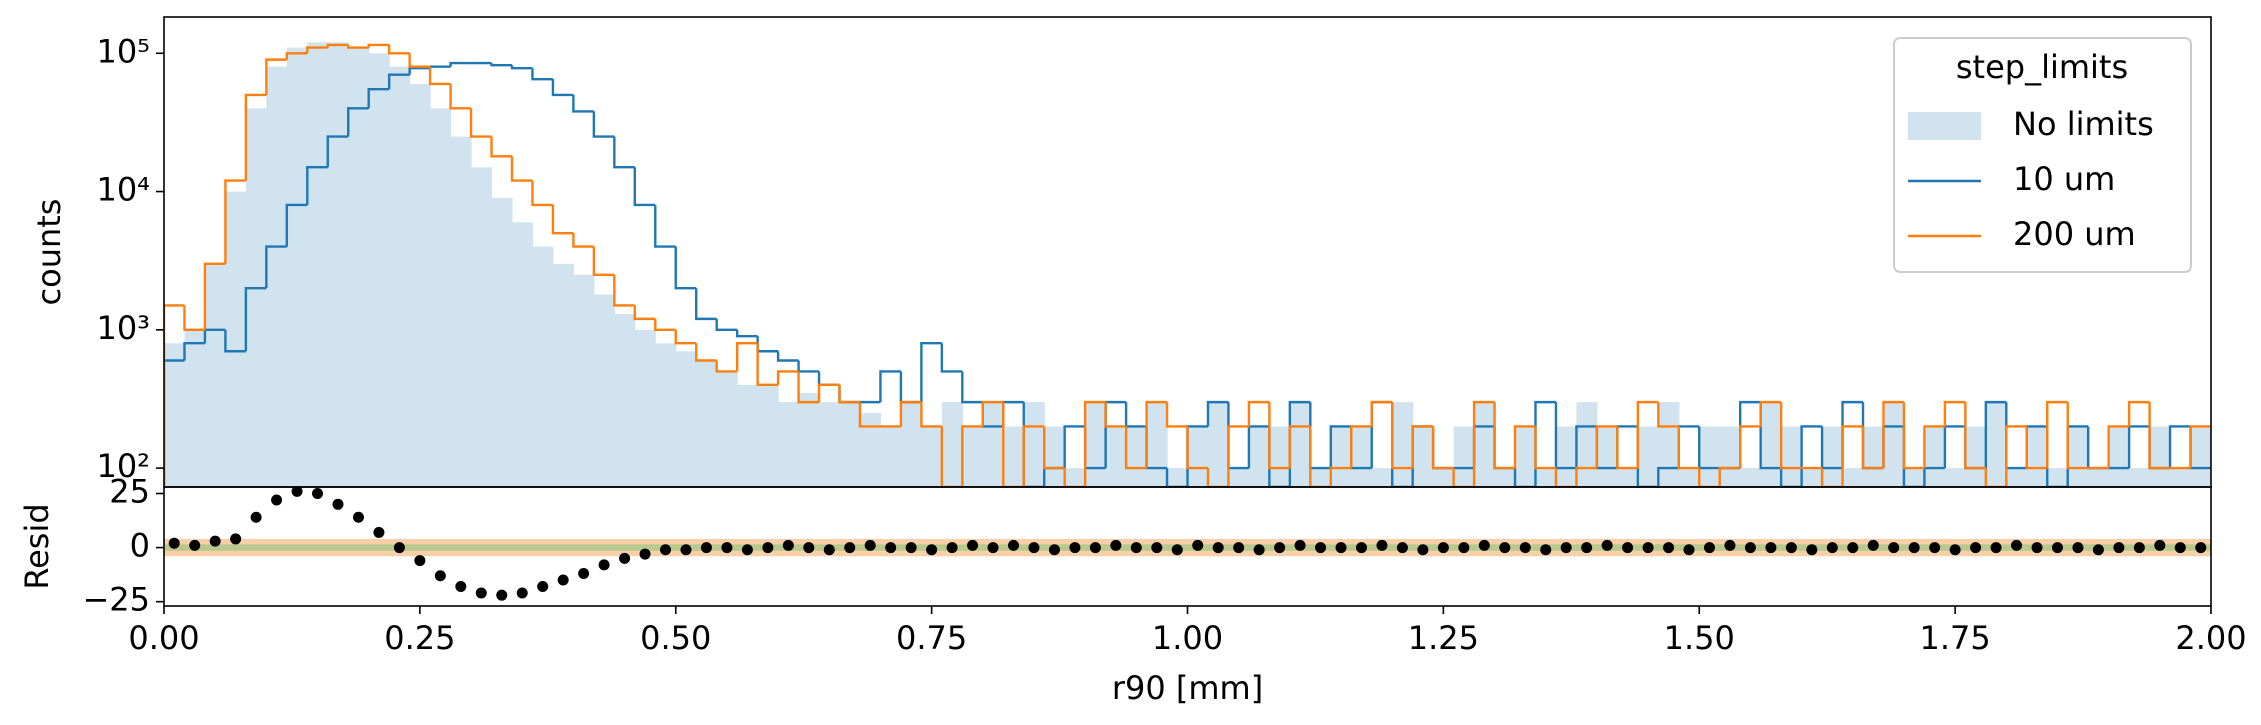 This screenshot has width=2261, height=725. I want to click on y-axis-label: counts, so click(49, 252).